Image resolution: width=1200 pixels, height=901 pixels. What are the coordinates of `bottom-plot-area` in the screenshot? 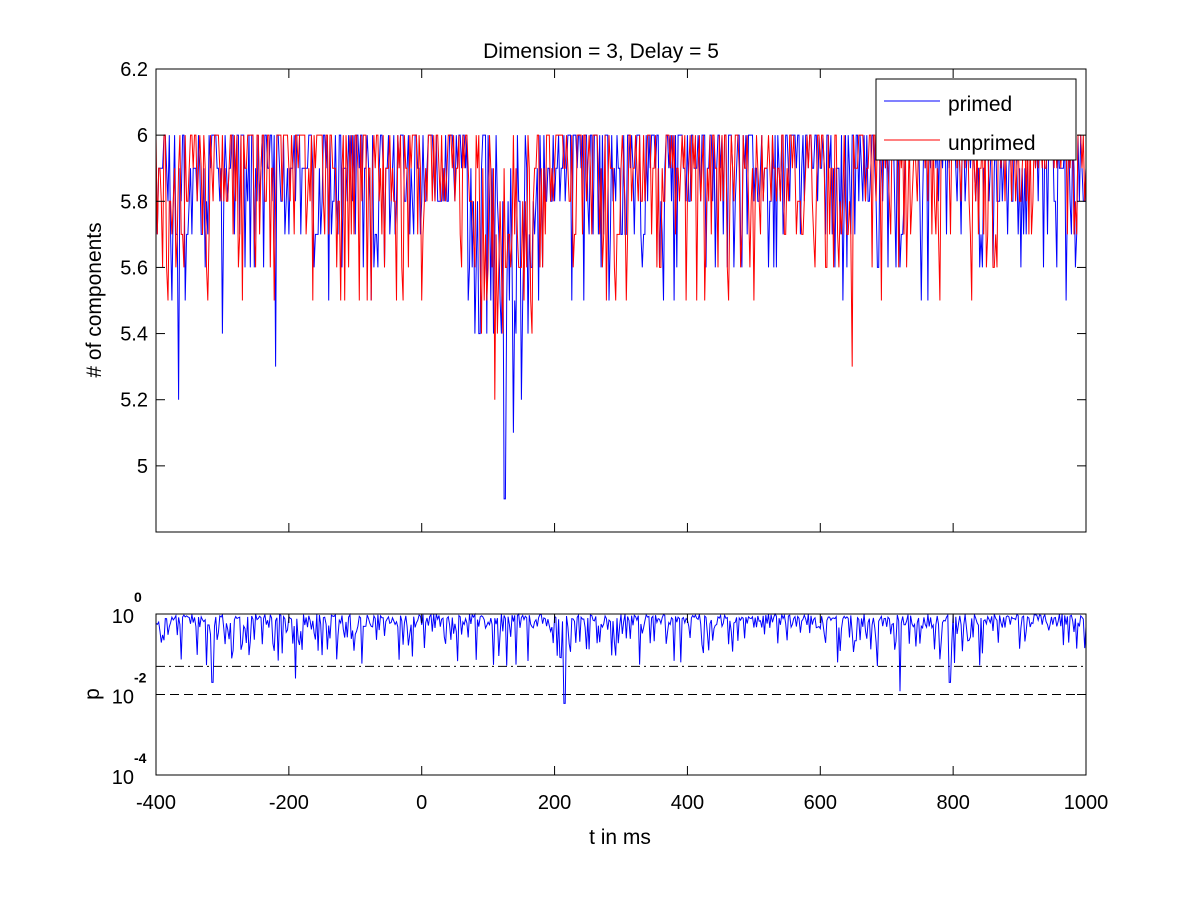 It's located at (621, 658).